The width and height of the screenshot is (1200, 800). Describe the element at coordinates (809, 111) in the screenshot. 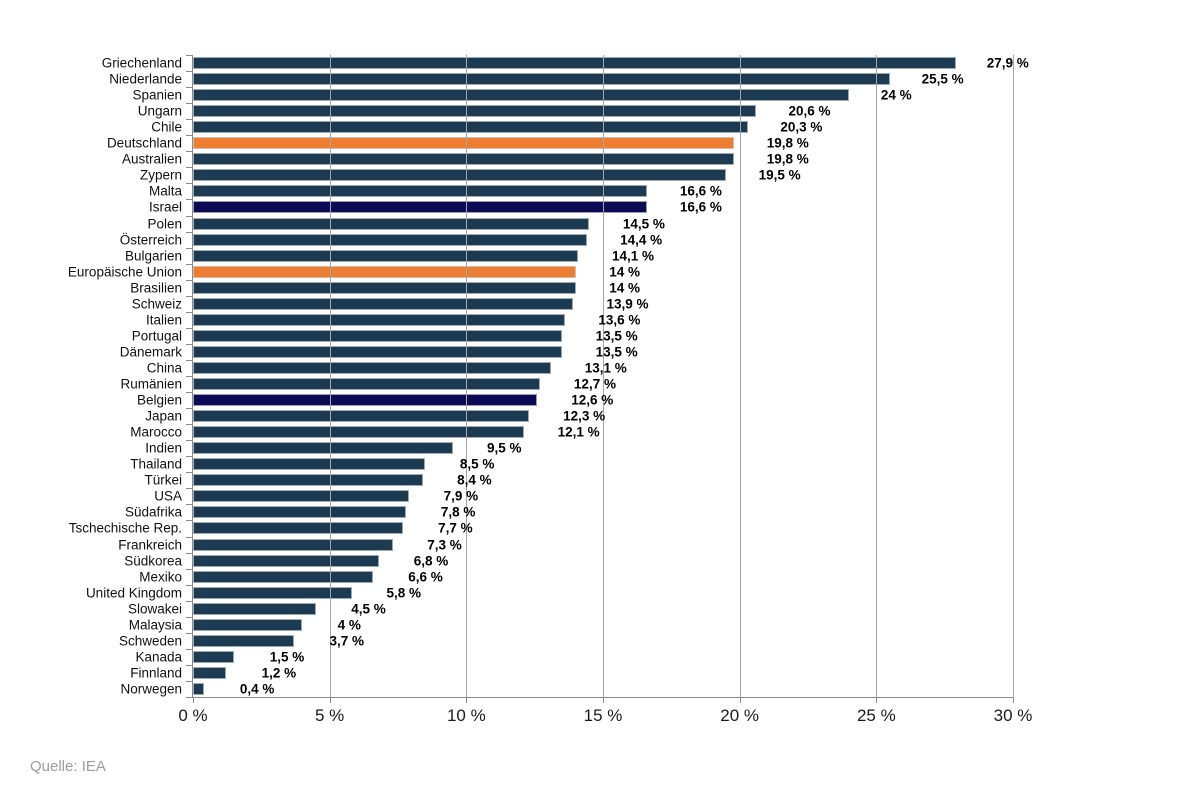

I see `bar-value-label: 20,6 %` at that location.